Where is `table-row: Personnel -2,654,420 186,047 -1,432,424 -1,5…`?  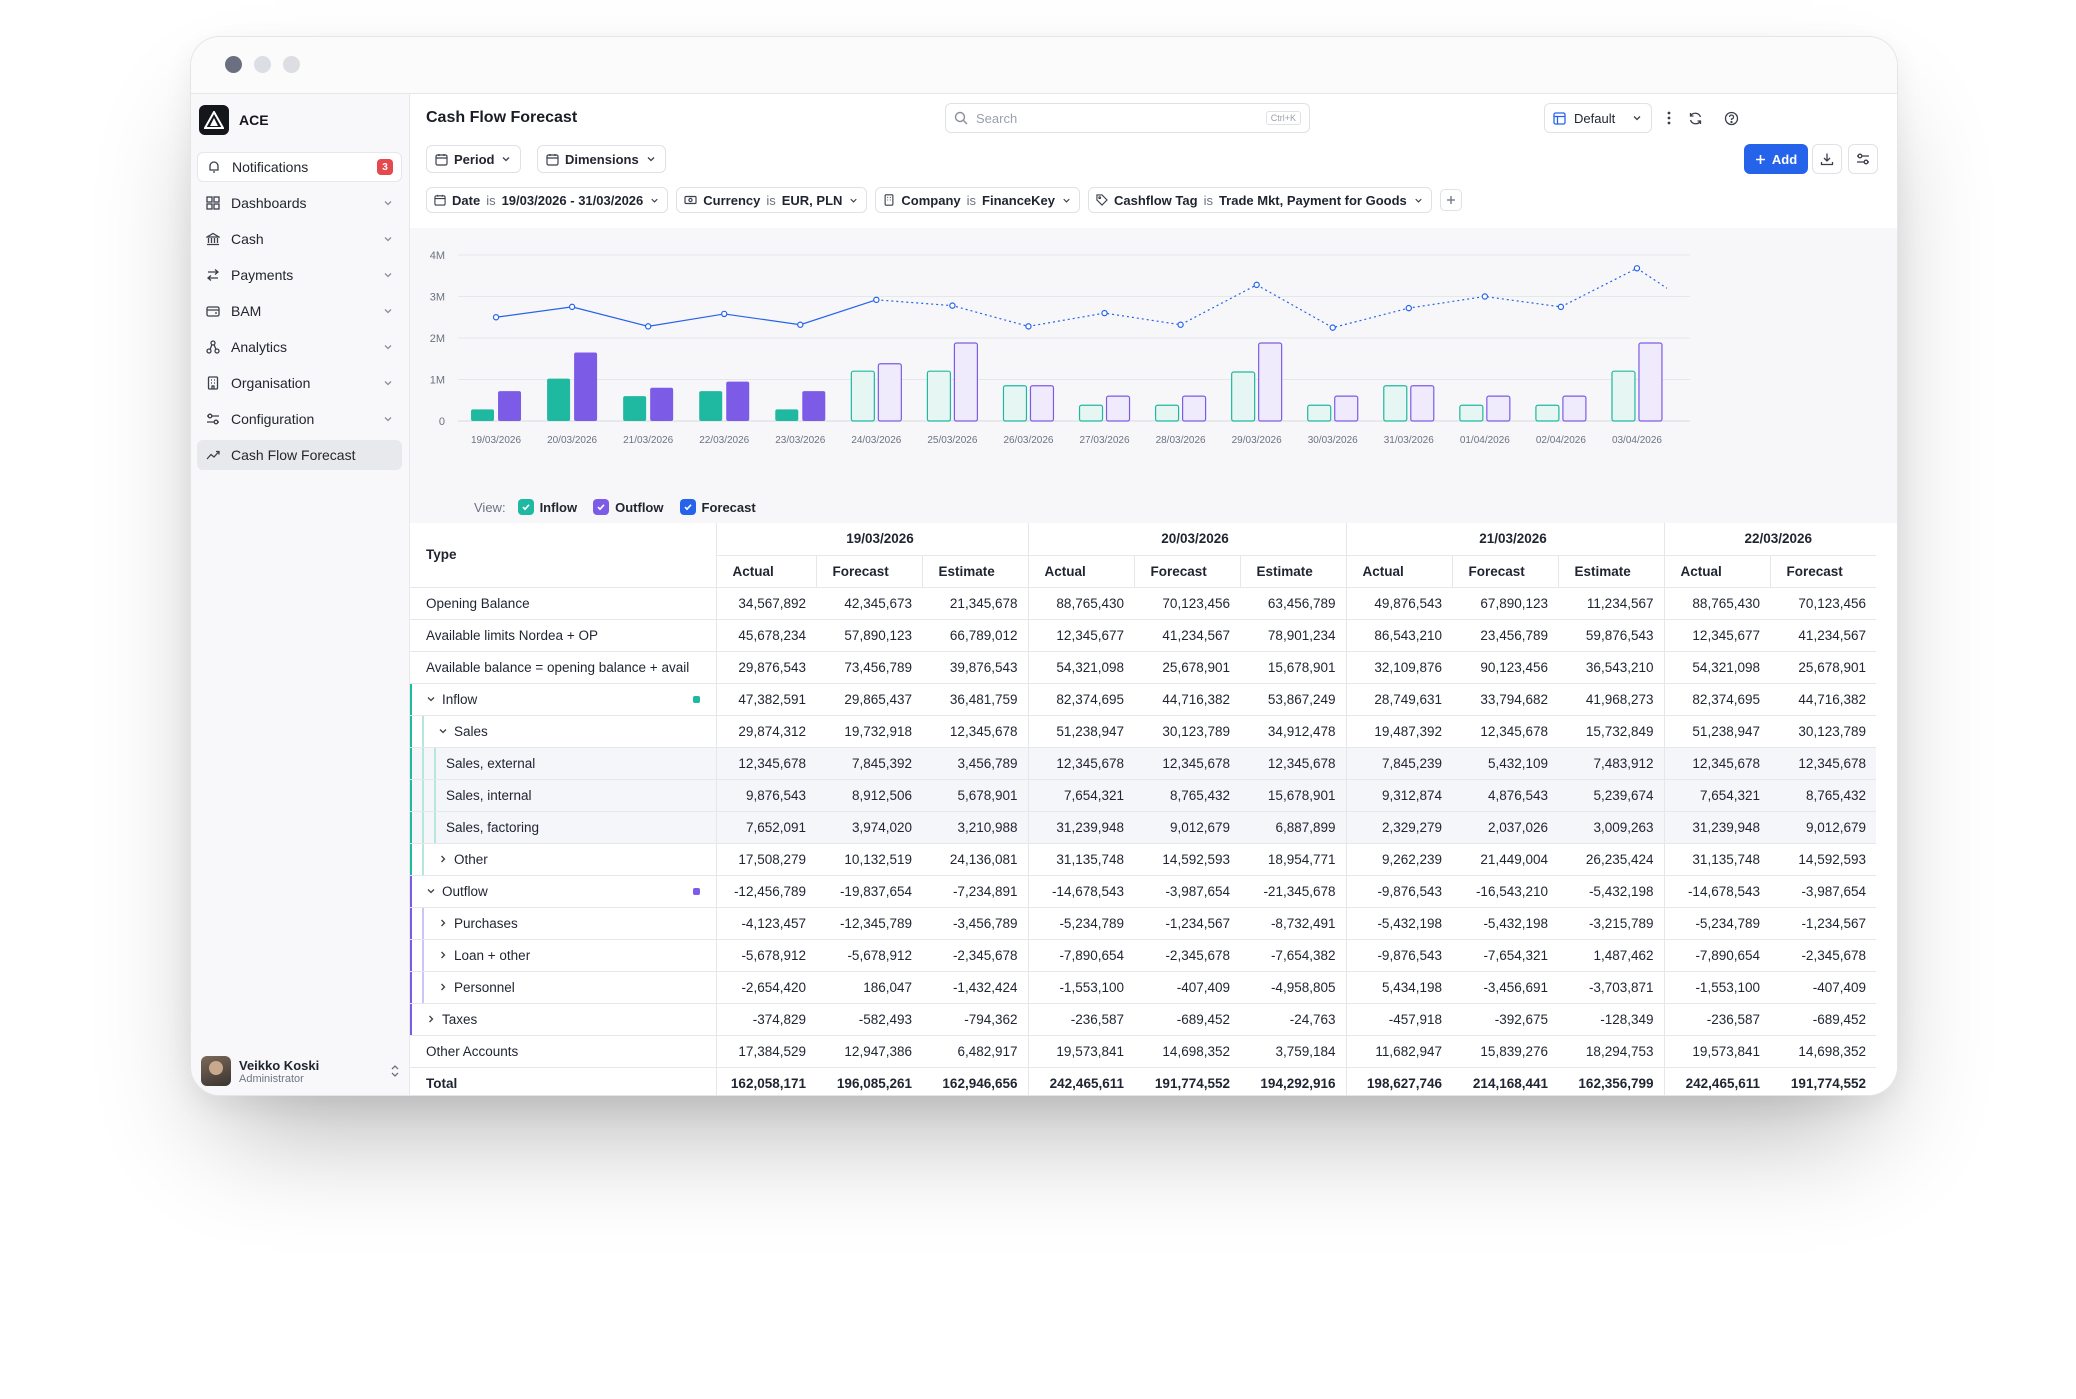
table-row: Personnel -2,654,420 186,047 -1,432,424 -1,5… is located at coordinates (1143, 987).